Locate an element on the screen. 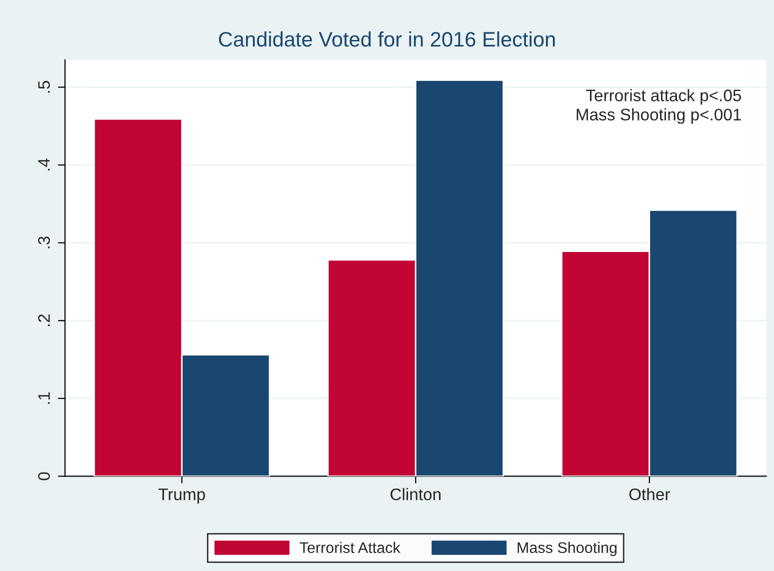 The image size is (774, 571). y-tick-label: .4 is located at coordinates (44, 164).